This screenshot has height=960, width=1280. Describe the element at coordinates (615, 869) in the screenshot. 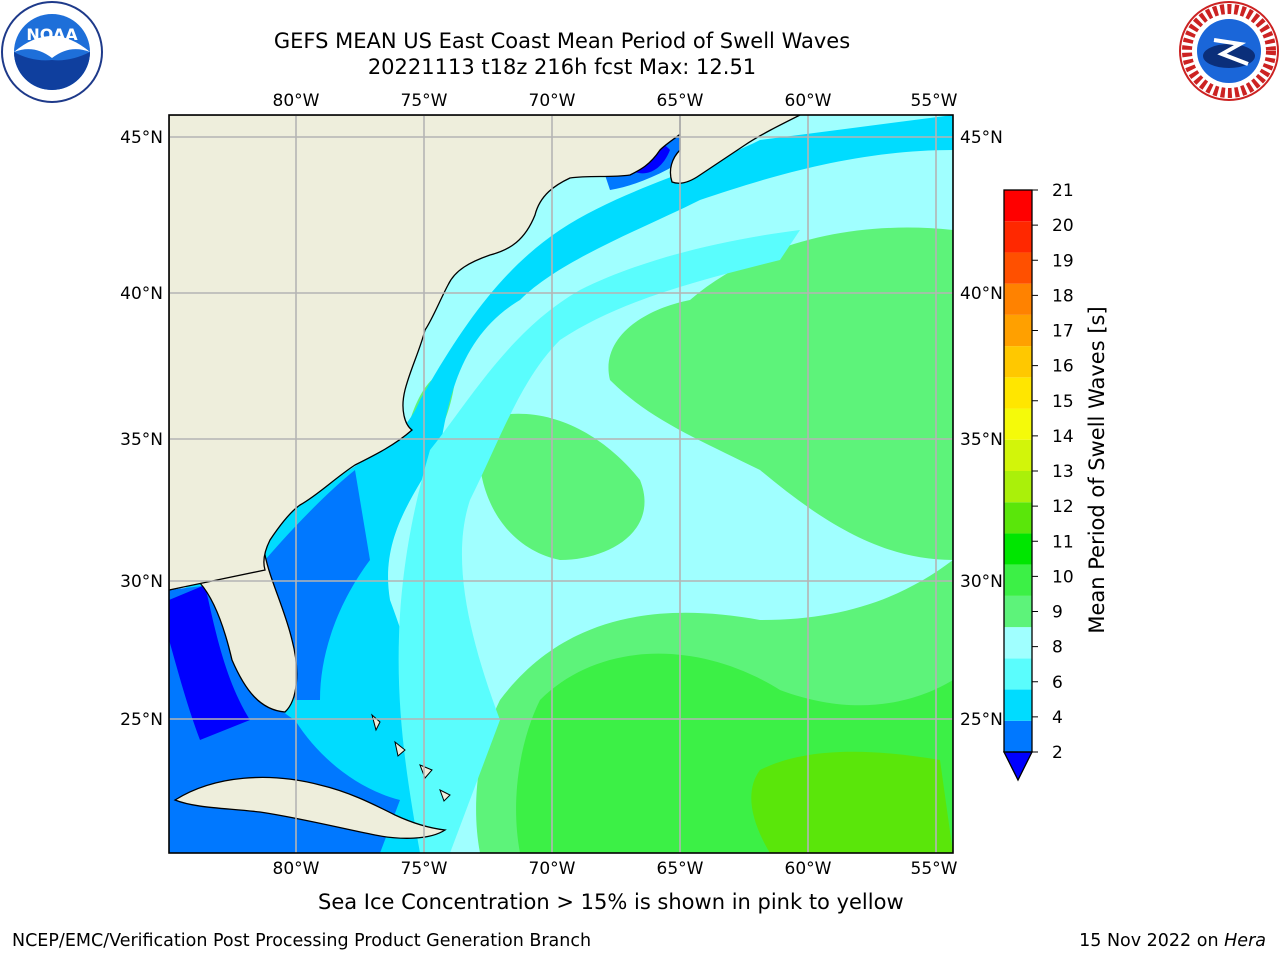

I see `lon-labels-bottom: 80°W 75°W 70°W 65°W 60°W 55°W` at that location.